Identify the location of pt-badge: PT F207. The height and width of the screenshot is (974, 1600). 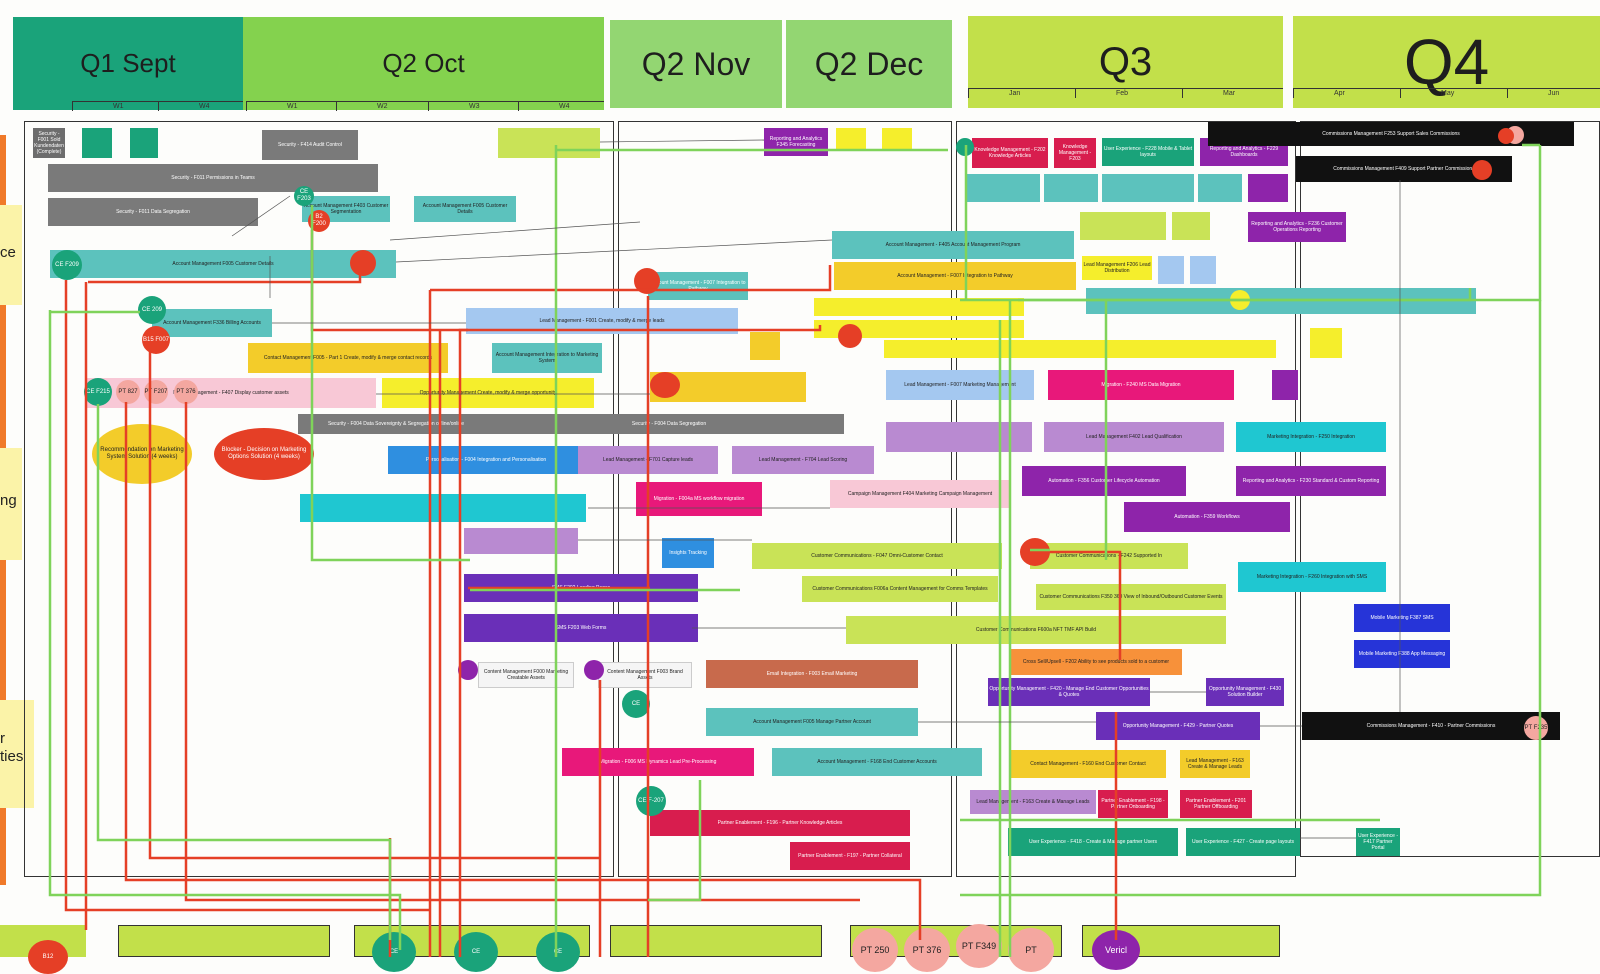
(156, 392).